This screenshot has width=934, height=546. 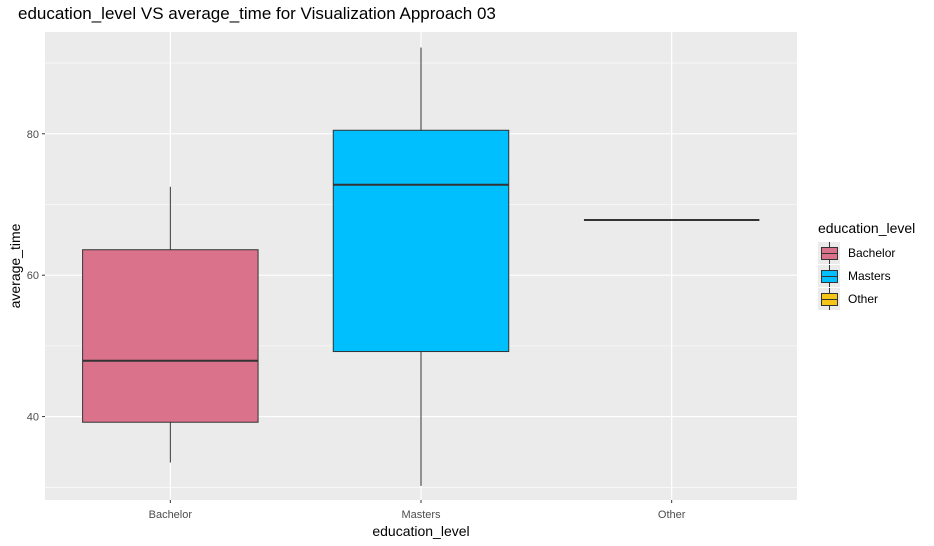 What do you see at coordinates (15, 265) in the screenshot?
I see `y-axis-title: average_time` at bounding box center [15, 265].